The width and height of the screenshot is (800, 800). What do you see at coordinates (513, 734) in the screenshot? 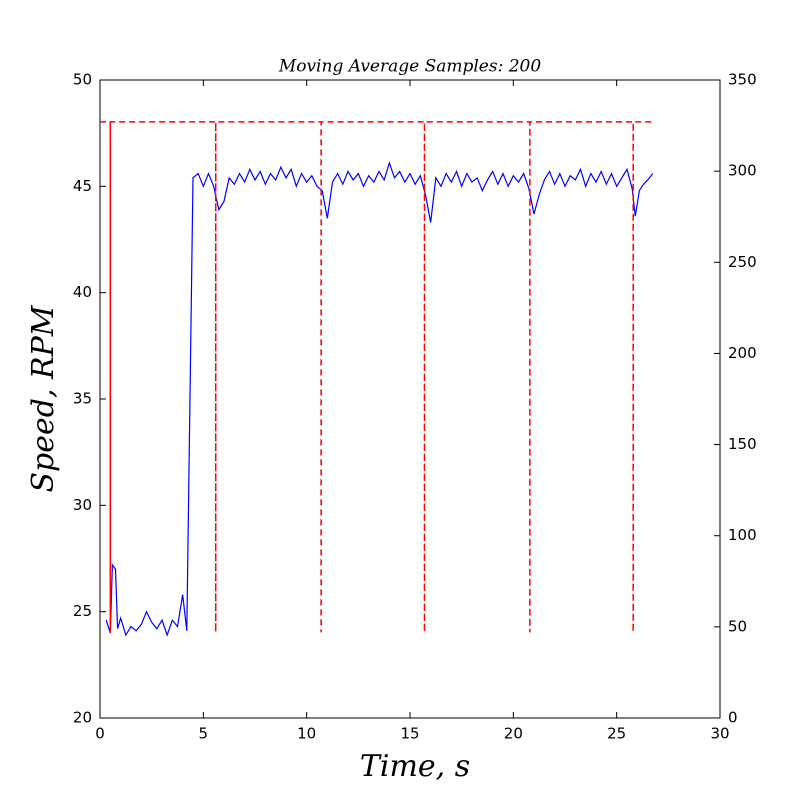
I see `x-tick-label: 20` at bounding box center [513, 734].